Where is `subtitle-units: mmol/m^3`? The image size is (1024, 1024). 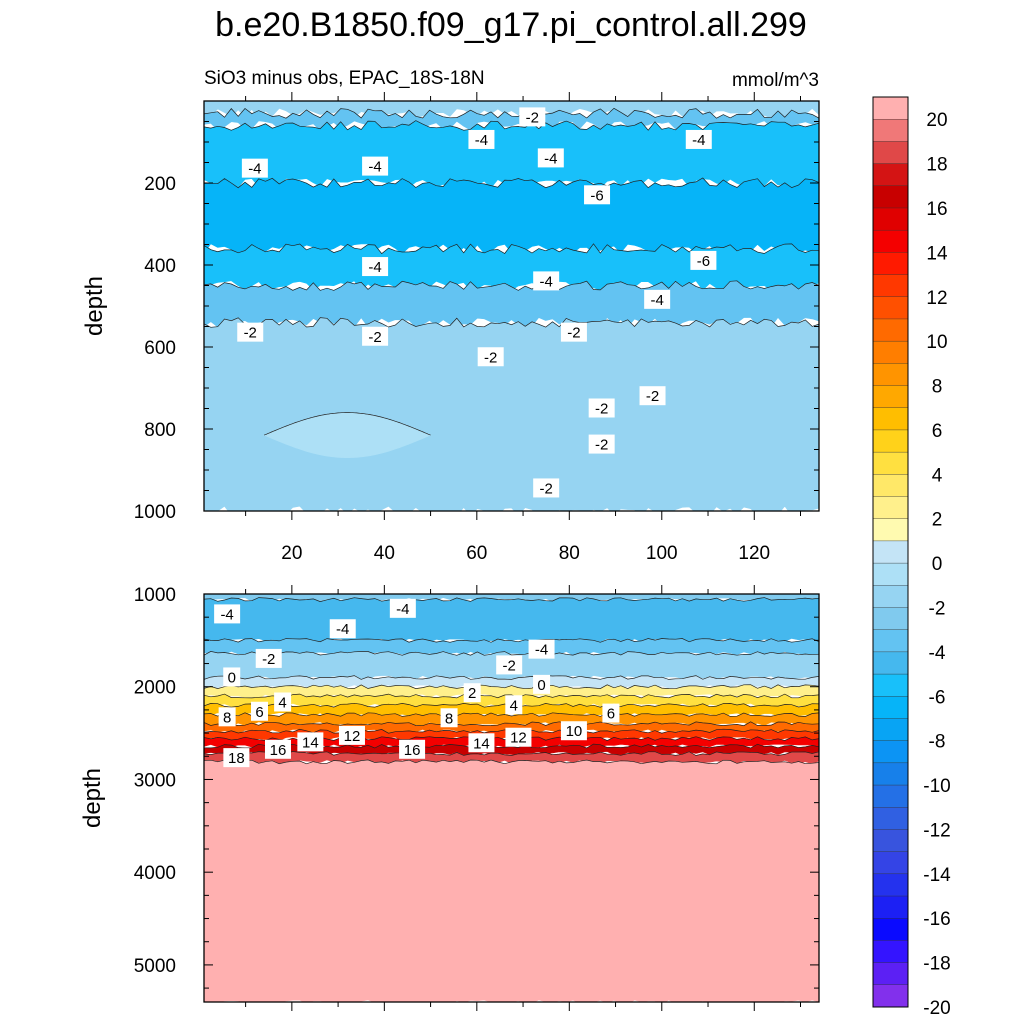
subtitle-units: mmol/m^3 is located at coordinates (775, 80).